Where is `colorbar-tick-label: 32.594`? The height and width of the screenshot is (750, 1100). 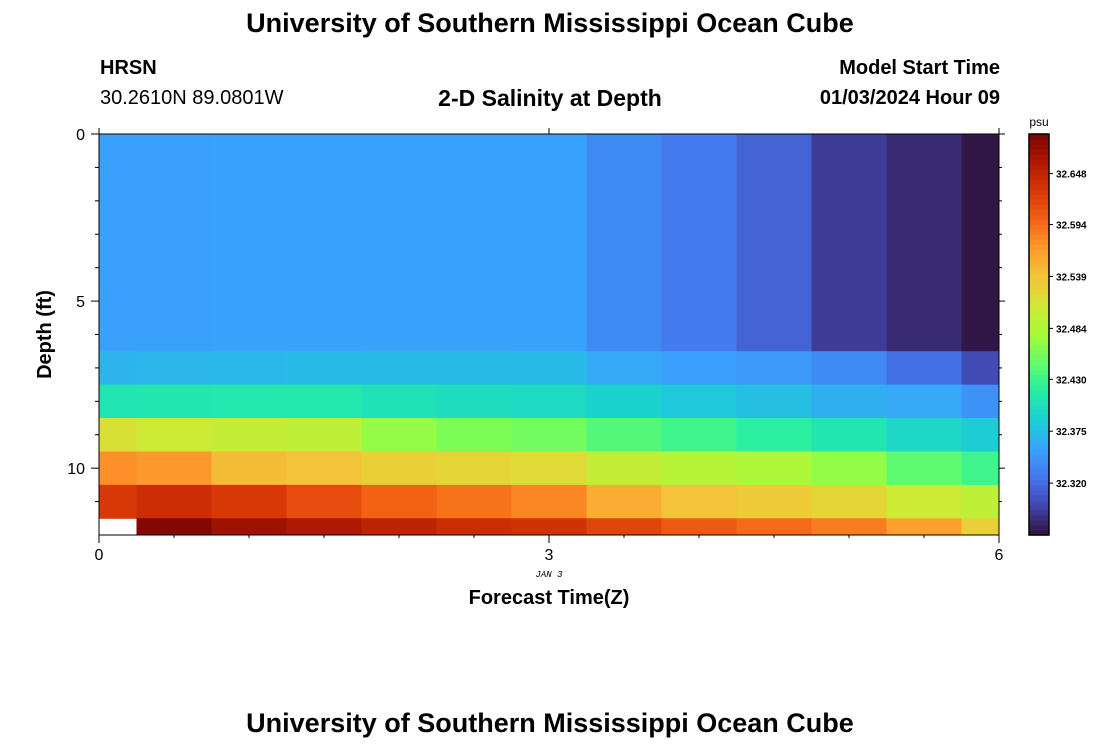
colorbar-tick-label: 32.594 is located at coordinates (1071, 226).